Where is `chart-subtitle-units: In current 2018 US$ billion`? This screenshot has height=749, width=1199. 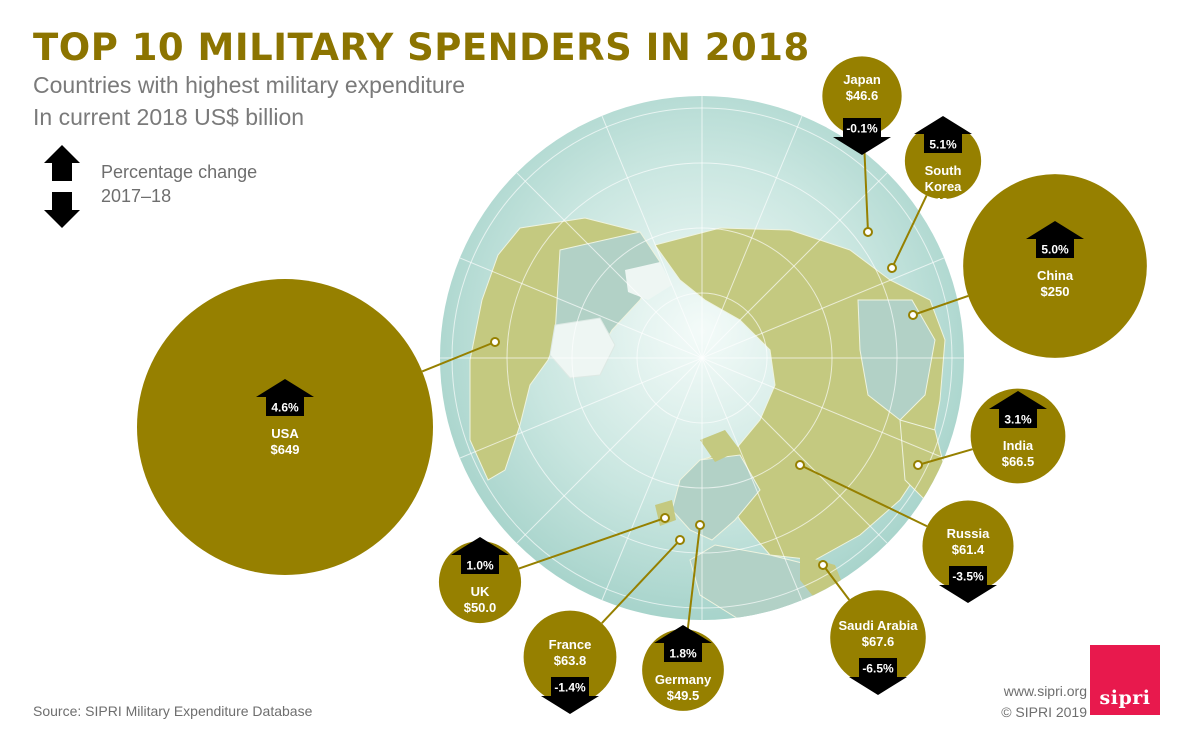
chart-subtitle-units: In current 2018 US$ billion is located at coordinates (169, 117).